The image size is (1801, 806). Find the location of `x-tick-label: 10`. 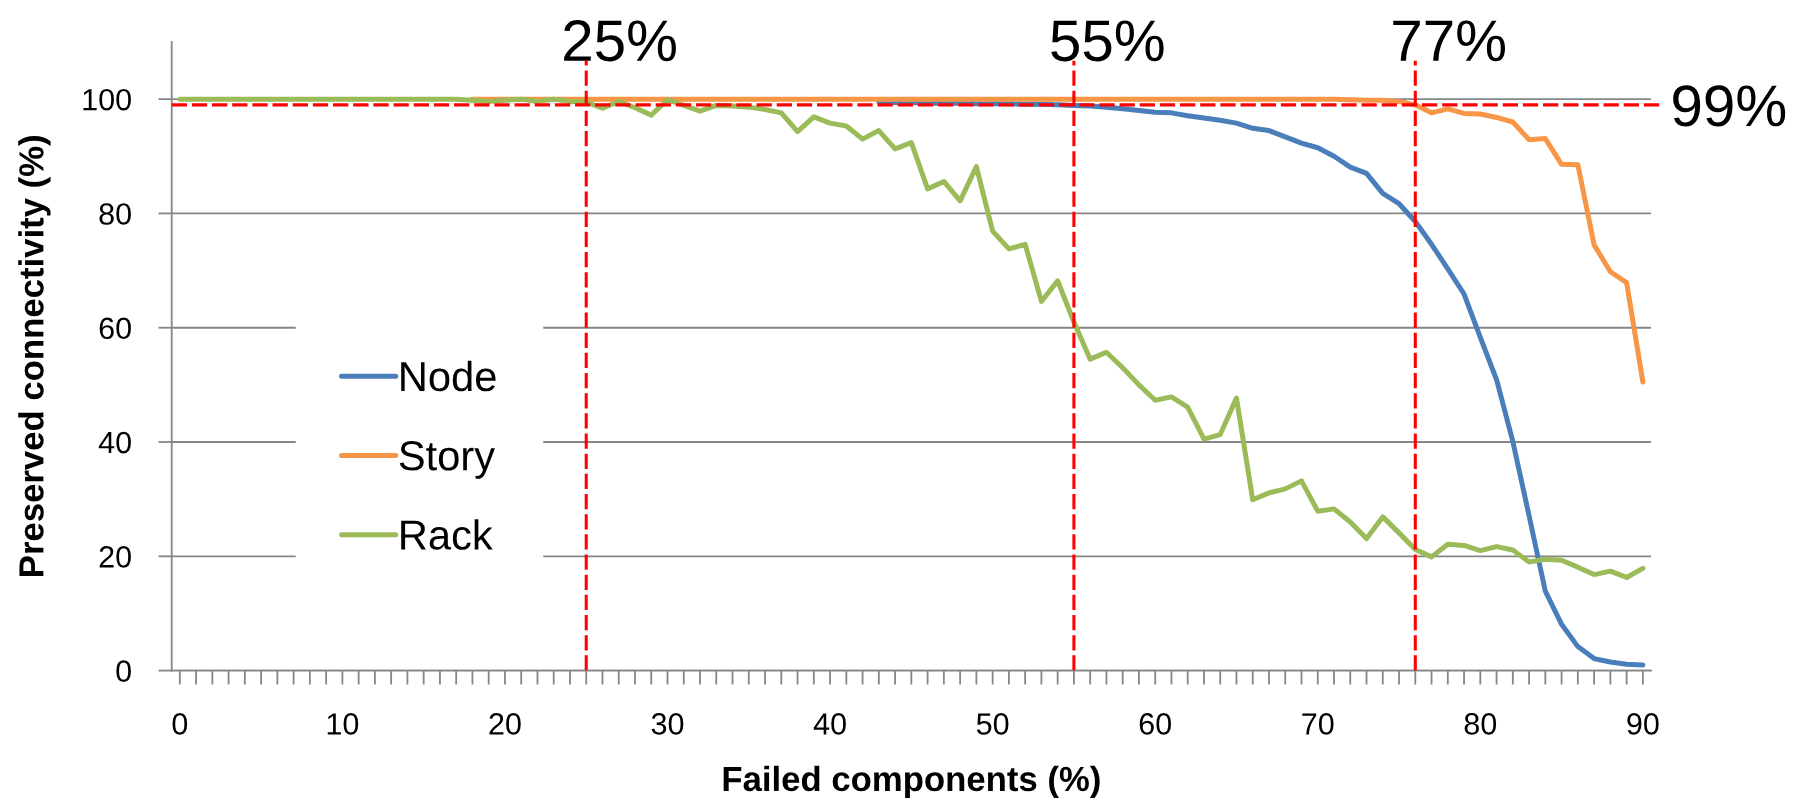

x-tick-label: 10 is located at coordinates (343, 724).